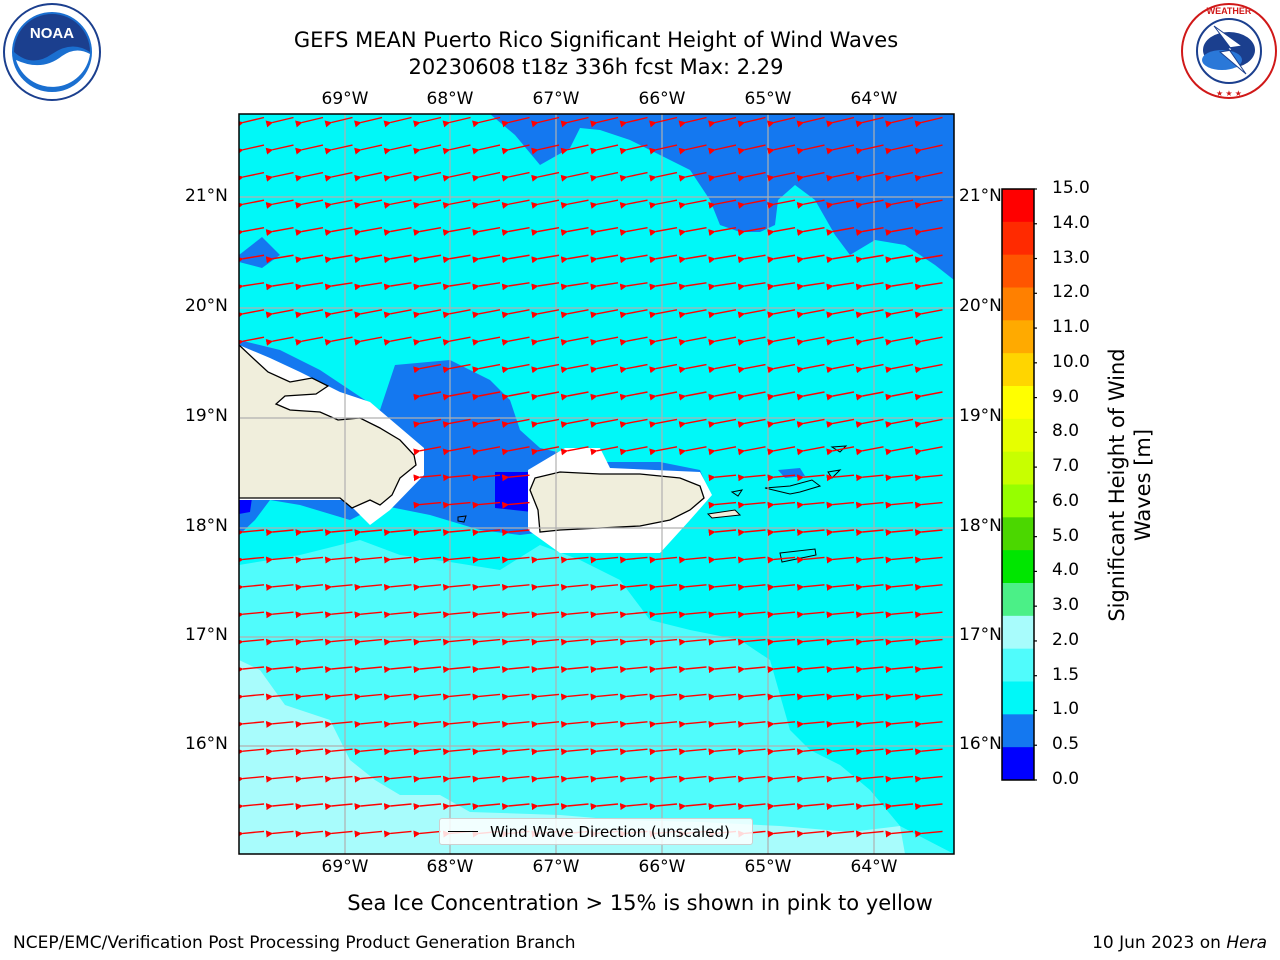 This screenshot has width=1280, height=960. Describe the element at coordinates (206, 744) in the screenshot. I see `lat-label-left-16n: 16°N` at that location.